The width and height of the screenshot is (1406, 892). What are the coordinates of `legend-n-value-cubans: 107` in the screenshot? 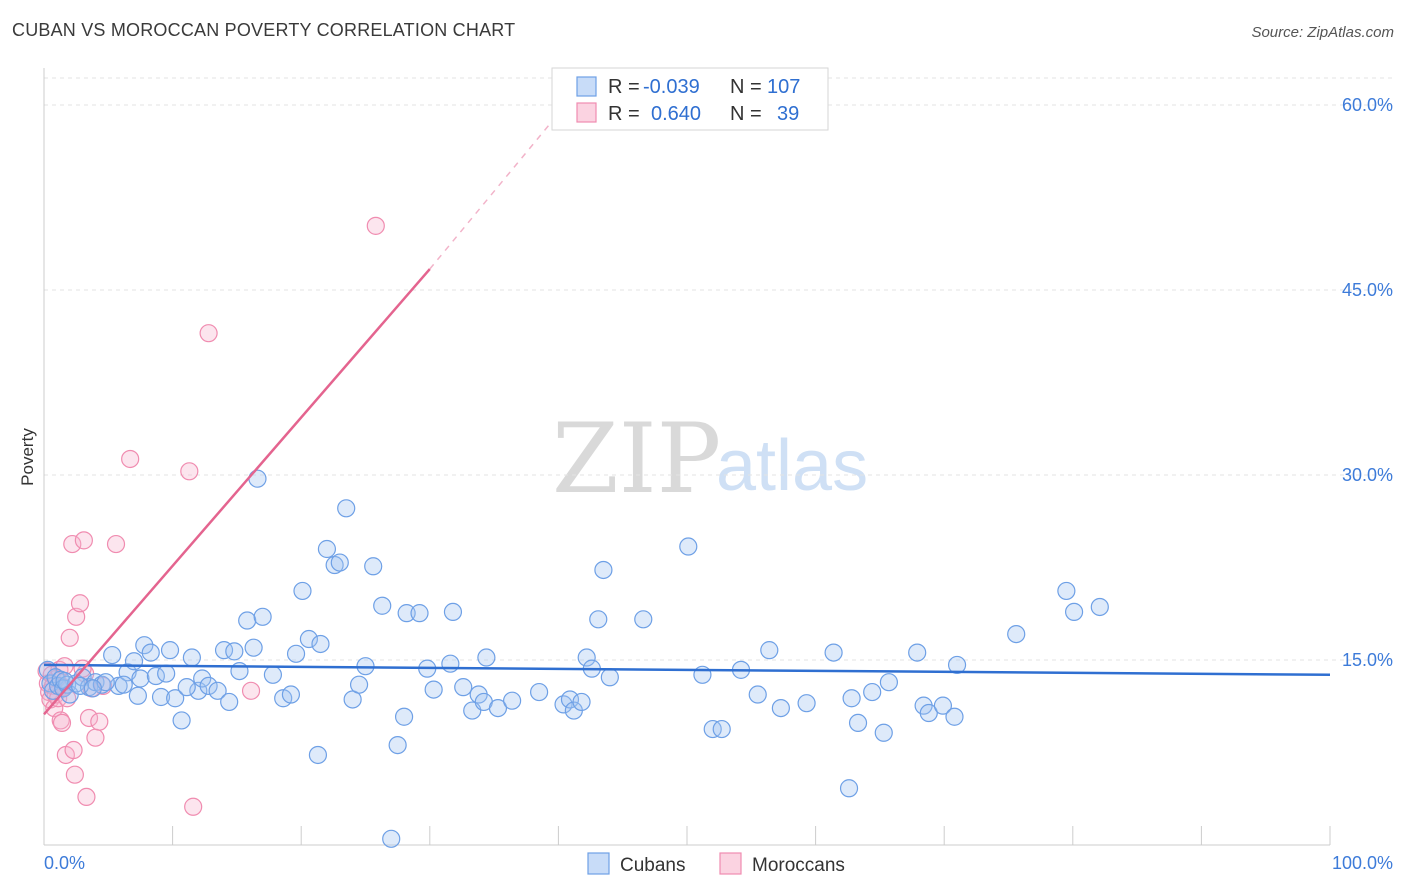 It's located at (783, 87).